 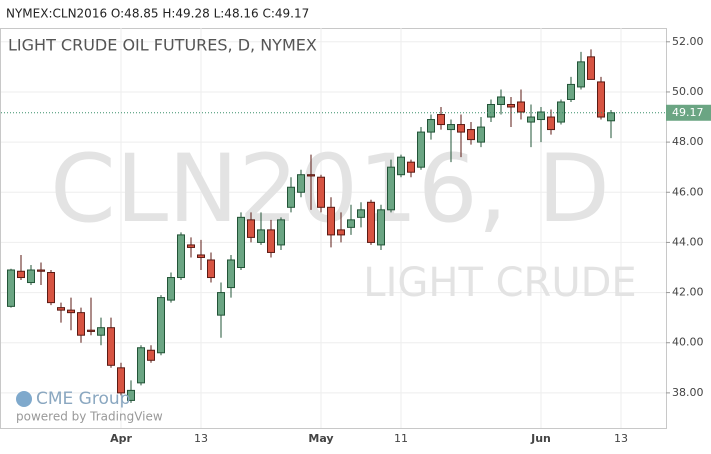 I want to click on y-tick-label: 42.00, so click(x=688, y=292).